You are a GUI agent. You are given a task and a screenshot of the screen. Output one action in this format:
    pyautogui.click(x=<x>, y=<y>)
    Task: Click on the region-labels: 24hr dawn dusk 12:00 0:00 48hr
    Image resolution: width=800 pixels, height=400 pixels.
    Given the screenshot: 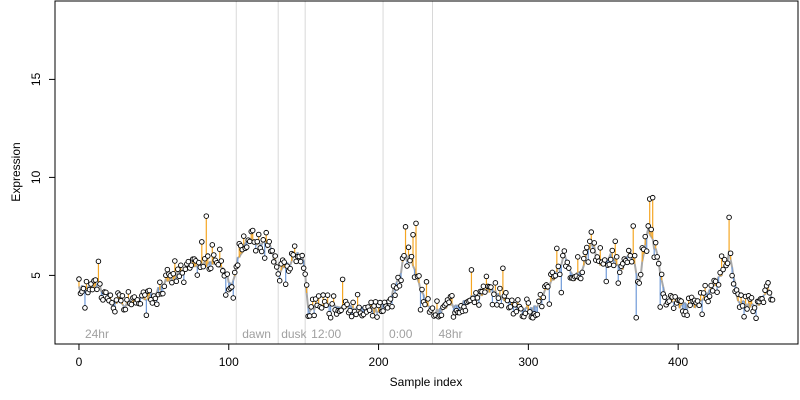 What is the action you would take?
    pyautogui.click(x=274, y=334)
    